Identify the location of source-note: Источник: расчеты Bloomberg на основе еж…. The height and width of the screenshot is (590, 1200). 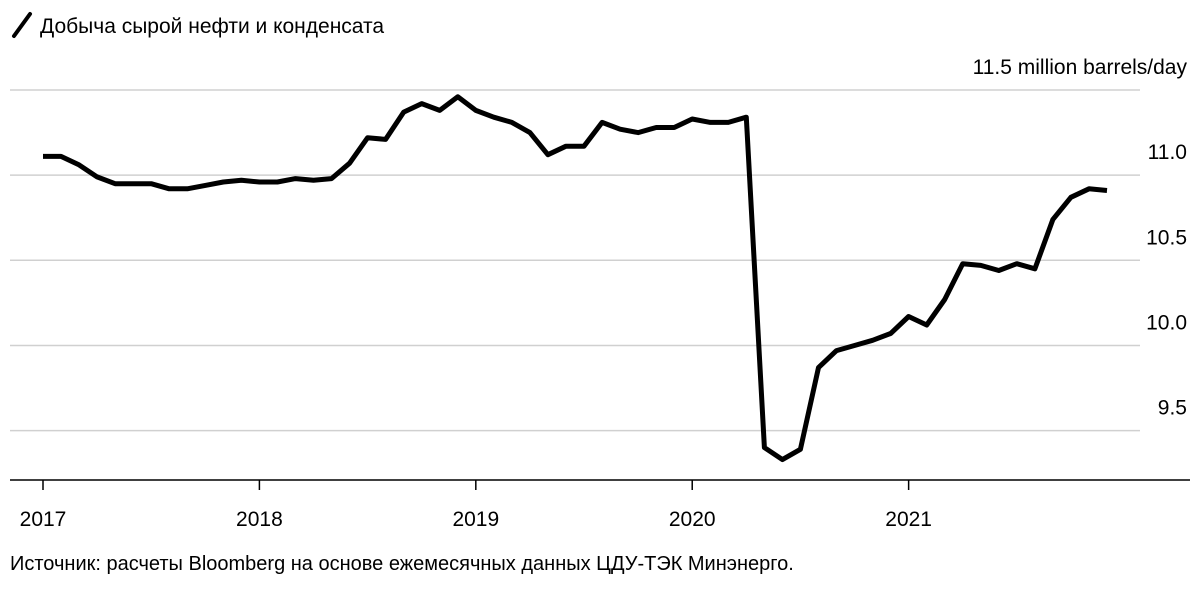
(402, 564).